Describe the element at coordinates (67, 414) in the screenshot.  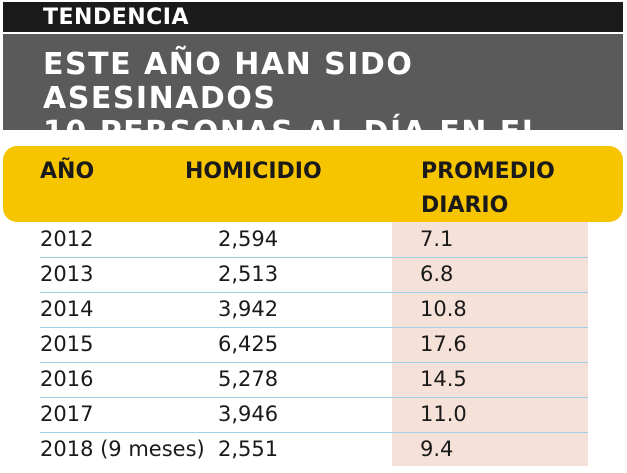
I see `cell-year: 2017` at that location.